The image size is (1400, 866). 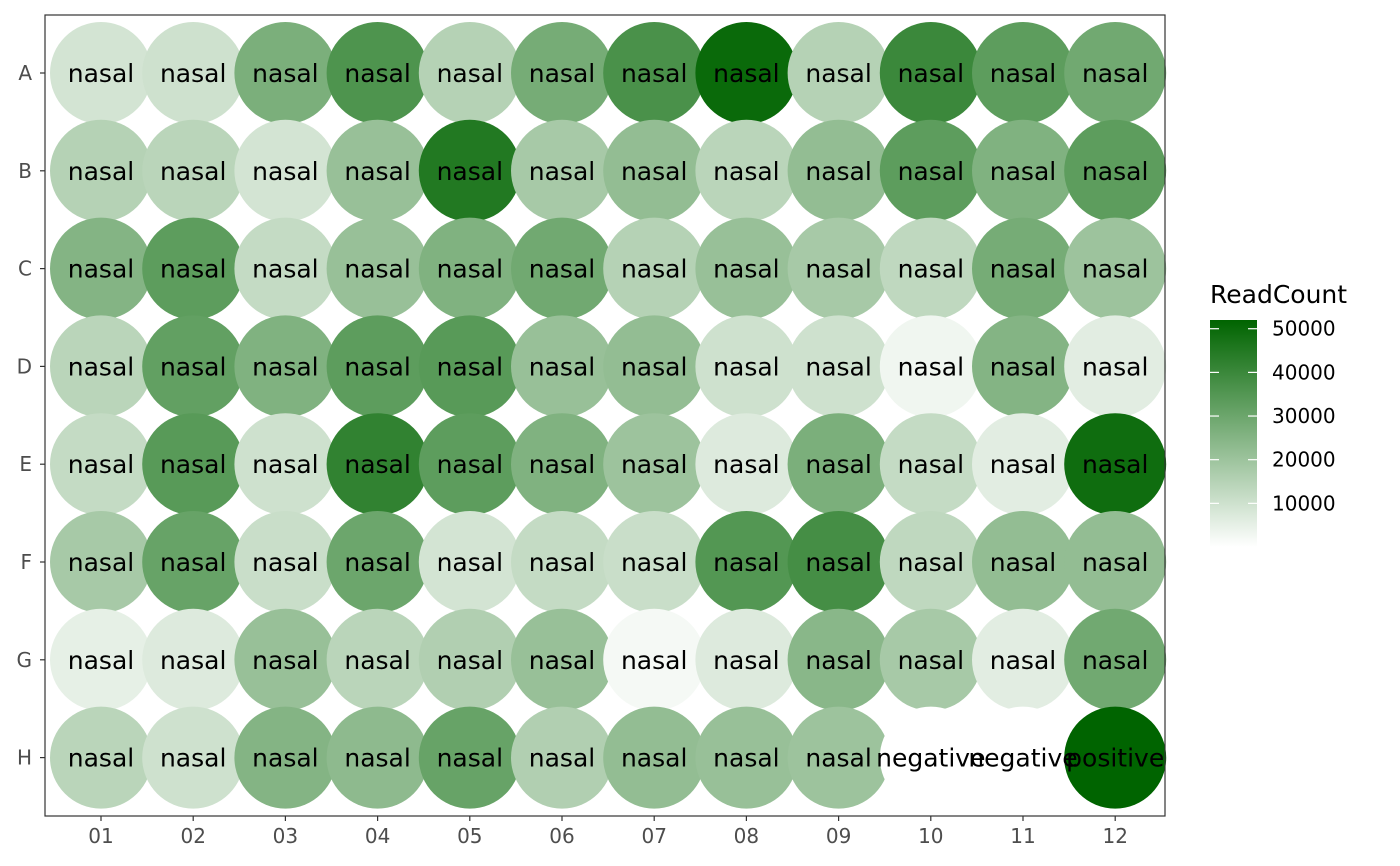 I want to click on well-label-F11: nasal, so click(x=1023, y=562).